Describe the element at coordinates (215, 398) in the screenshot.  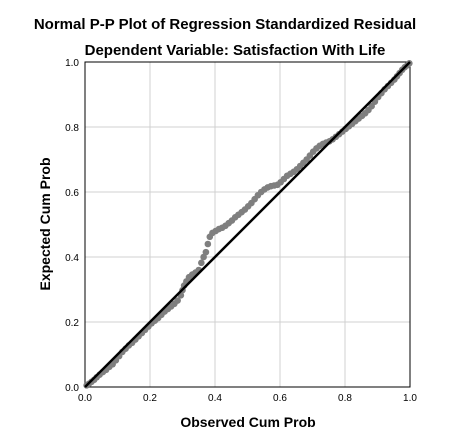
I see `x-tick-label: 0.4` at that location.